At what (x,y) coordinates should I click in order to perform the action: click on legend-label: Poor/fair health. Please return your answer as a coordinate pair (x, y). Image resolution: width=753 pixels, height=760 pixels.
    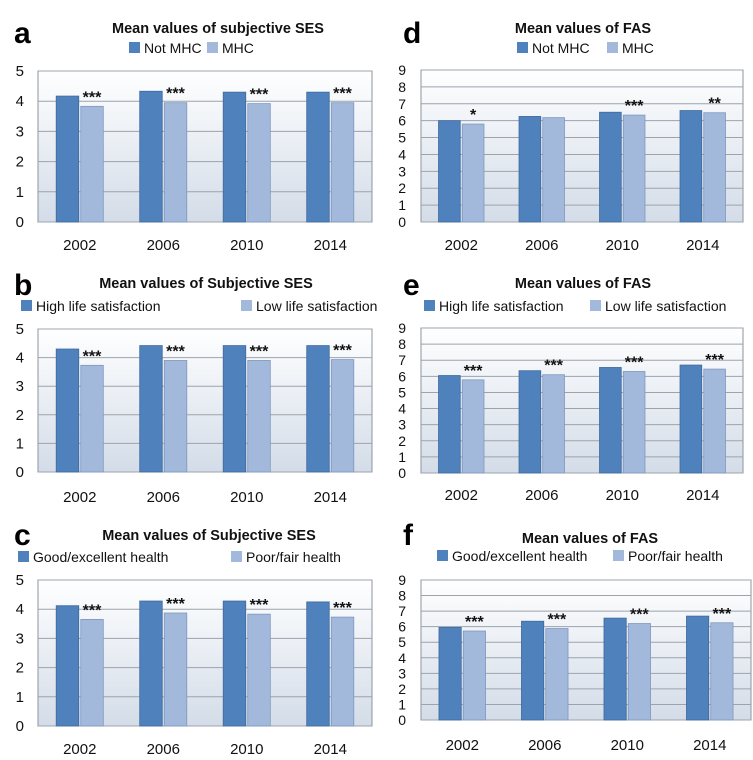
    Looking at the image, I should click on (293, 557).